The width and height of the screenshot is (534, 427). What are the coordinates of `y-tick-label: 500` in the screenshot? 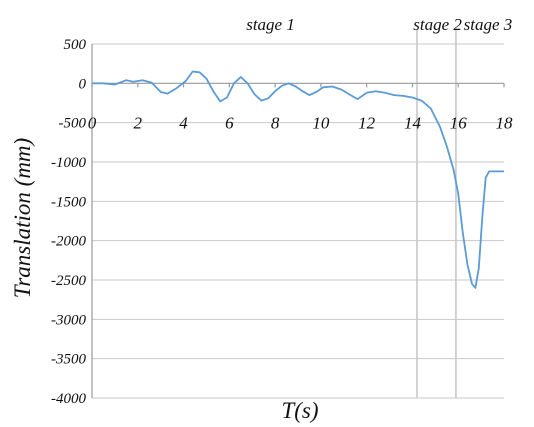 It's located at (75, 45).